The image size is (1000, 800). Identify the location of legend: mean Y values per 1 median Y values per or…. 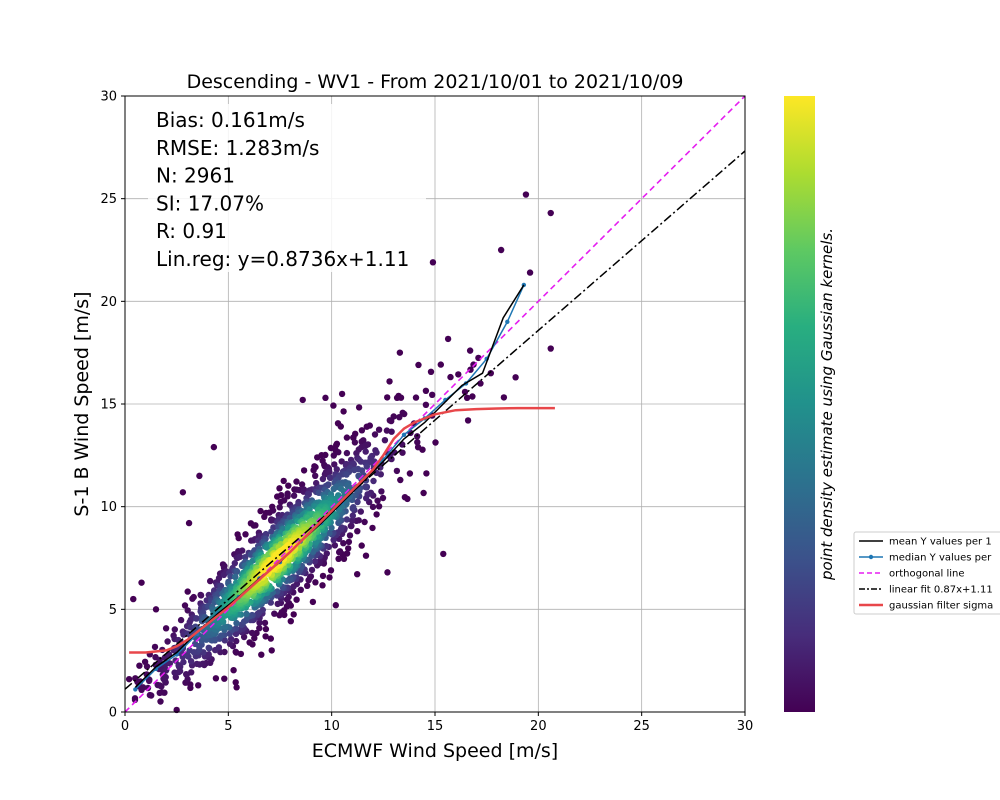
(926, 573).